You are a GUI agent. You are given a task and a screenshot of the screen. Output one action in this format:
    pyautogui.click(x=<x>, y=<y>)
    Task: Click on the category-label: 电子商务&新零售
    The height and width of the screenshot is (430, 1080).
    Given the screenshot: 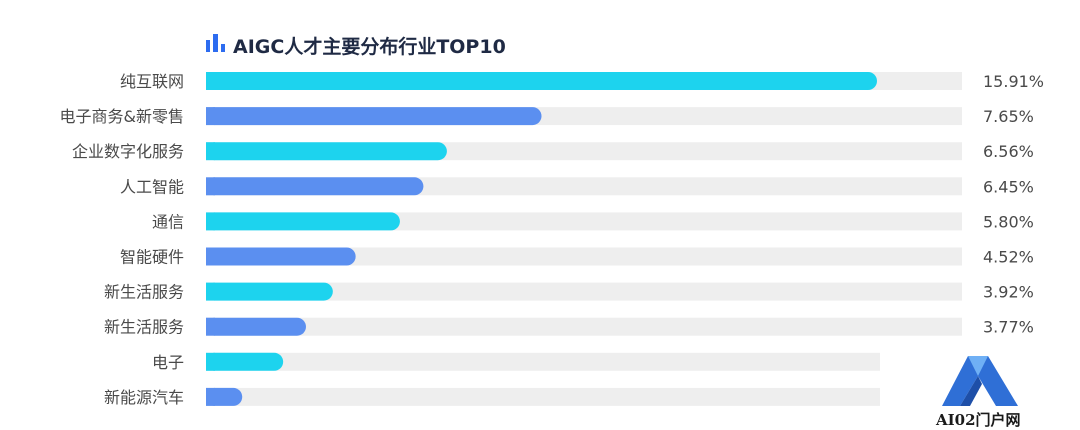 What is the action you would take?
    pyautogui.click(x=122, y=116)
    